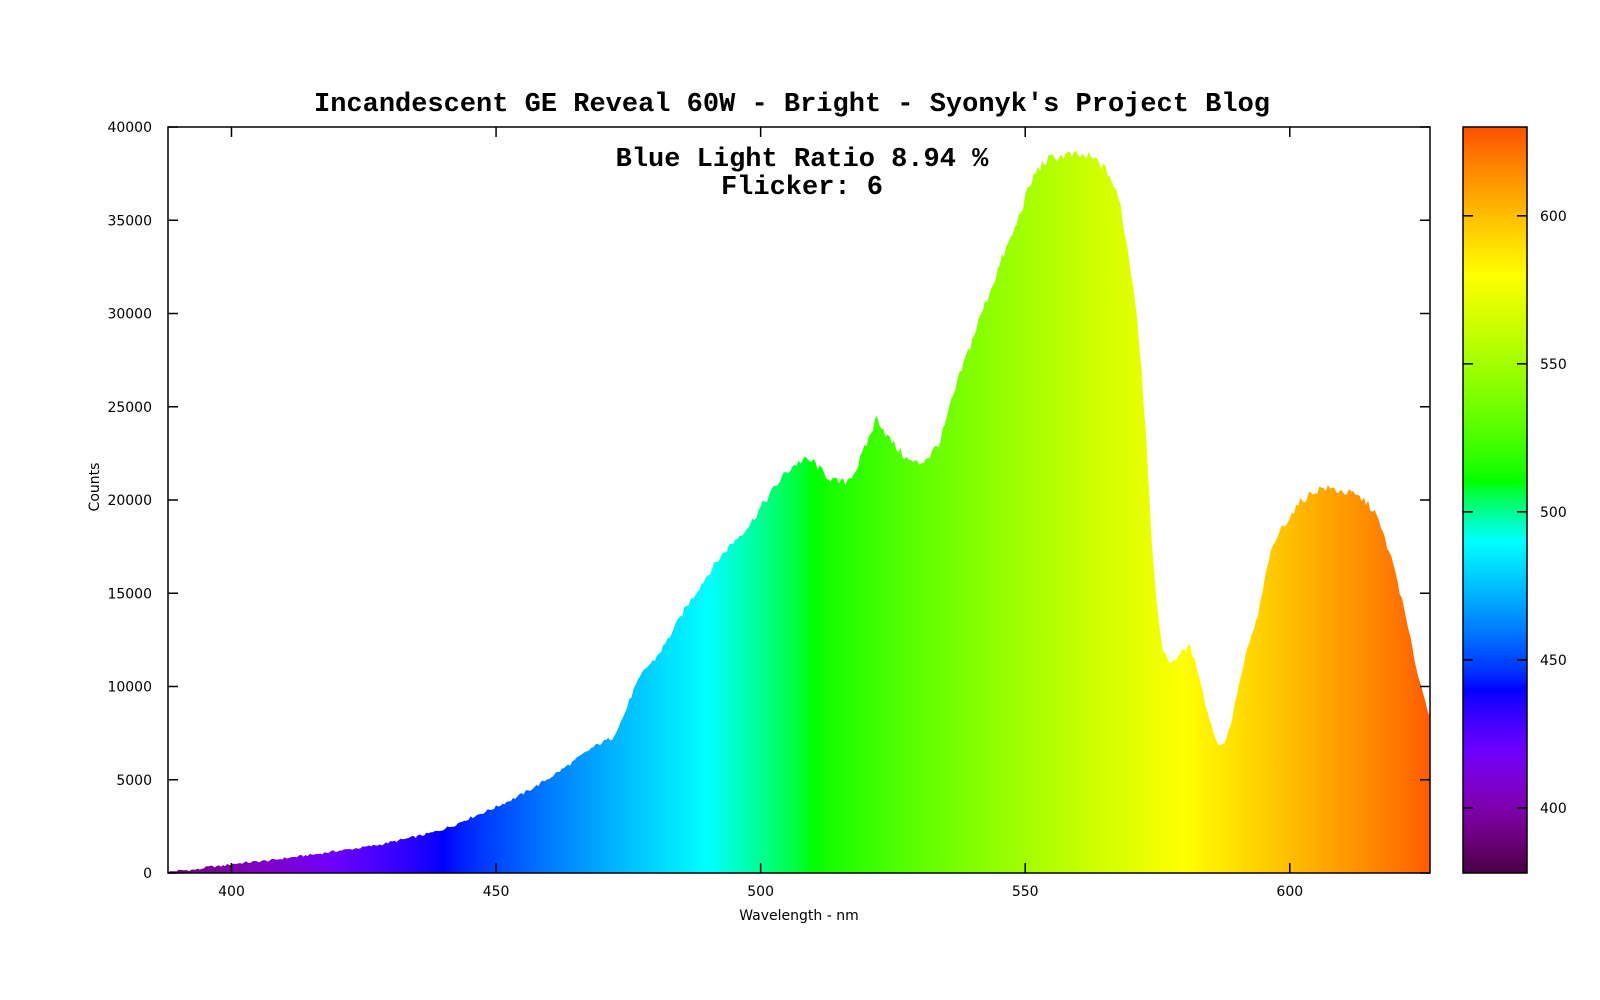  I want to click on annotation-flicker: Flicker: 6, so click(802, 188).